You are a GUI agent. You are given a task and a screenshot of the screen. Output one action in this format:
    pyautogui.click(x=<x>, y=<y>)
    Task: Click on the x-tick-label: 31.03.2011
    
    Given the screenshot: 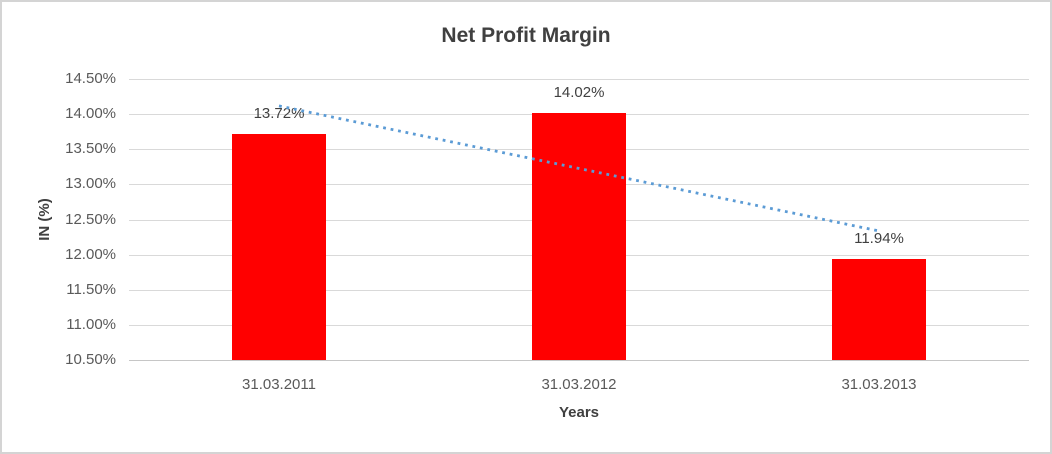 What is the action you would take?
    pyautogui.click(x=279, y=384)
    